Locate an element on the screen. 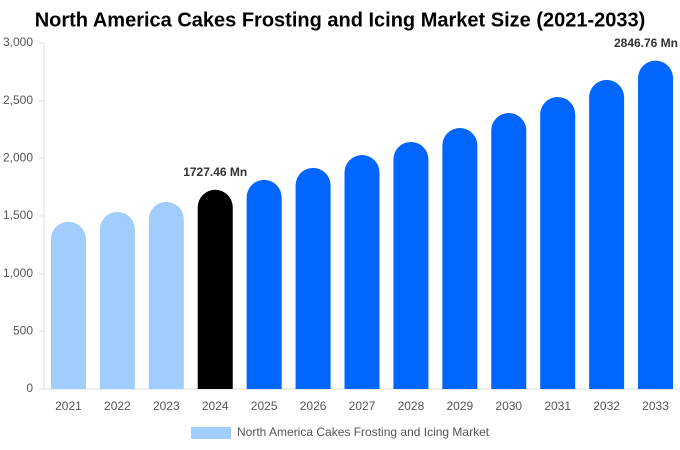 Image resolution: width=680 pixels, height=450 pixels. y-tick-label: 2,000 is located at coordinates (18, 158).